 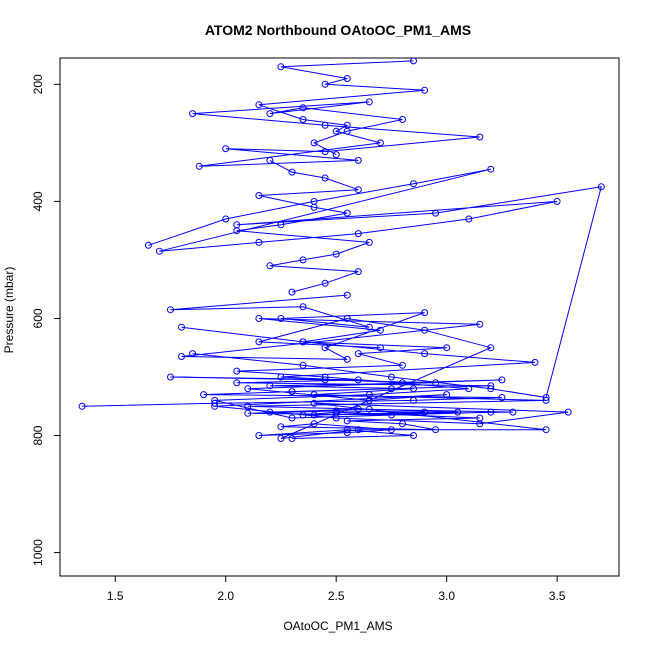 I want to click on y-tick-label: 800, so click(x=38, y=435).